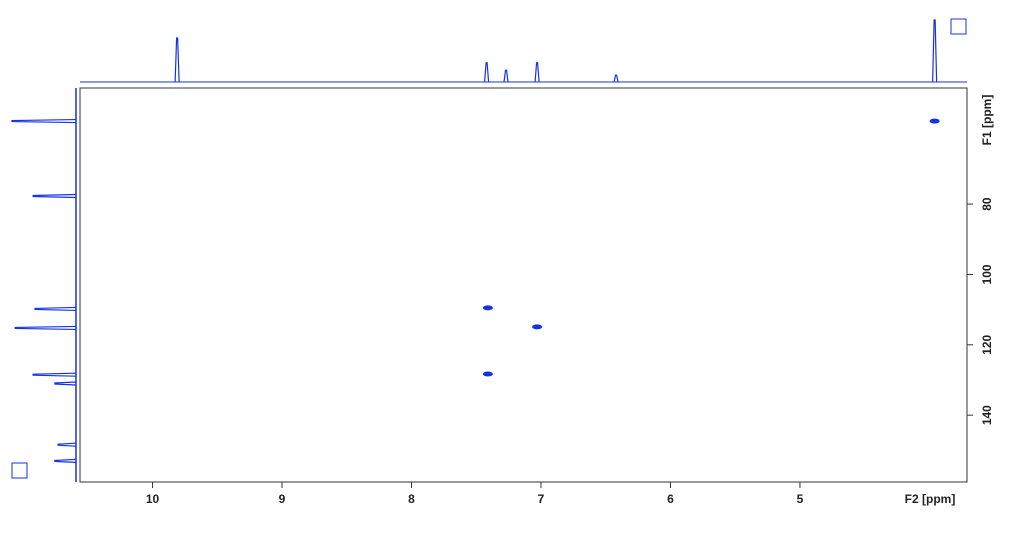  Describe the element at coordinates (800, 499) in the screenshot. I see `x-tick-label: 5` at that location.